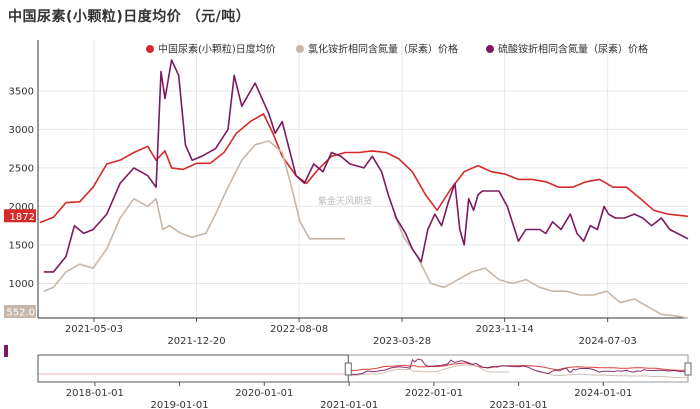 This screenshot has width=700, height=409. I want to click on x-tick-label: 2023-11-14, so click(505, 329).